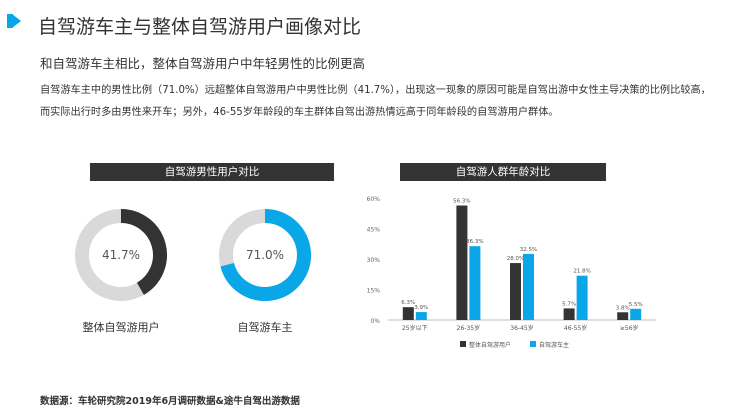 The height and width of the screenshot is (414, 740). Describe the element at coordinates (375, 321) in the screenshot. I see `y-tick-label: 0%` at that location.